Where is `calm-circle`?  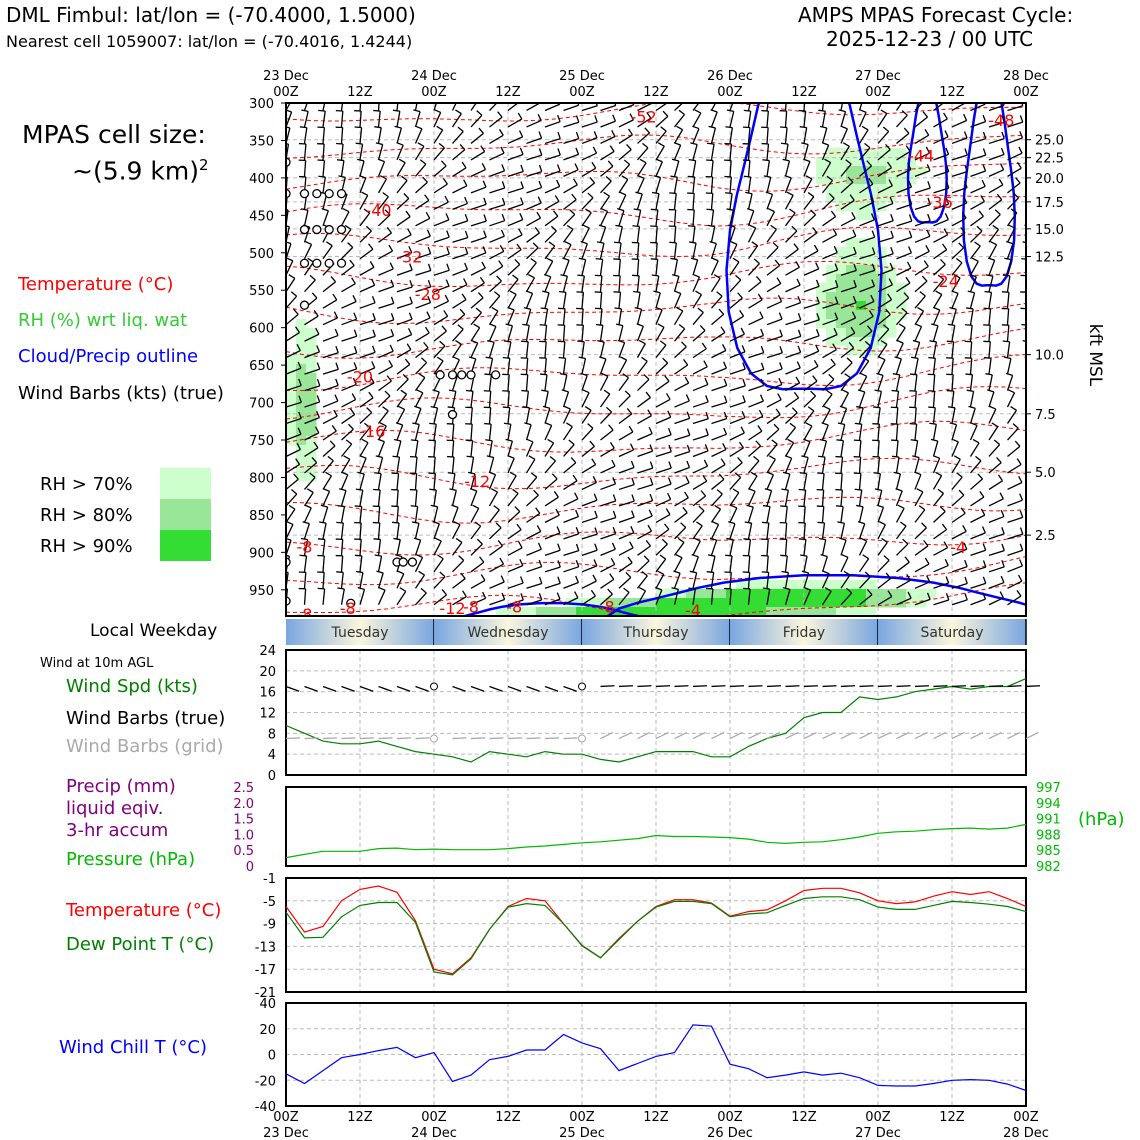 calm-circle is located at coordinates (304, 193).